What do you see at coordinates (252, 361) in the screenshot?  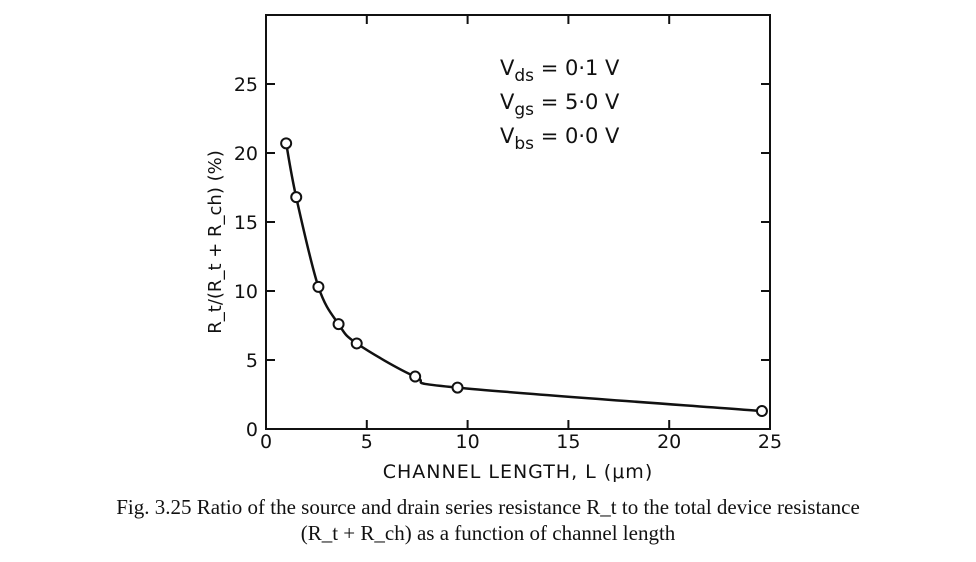 I see `y-tick-label: 5` at bounding box center [252, 361].